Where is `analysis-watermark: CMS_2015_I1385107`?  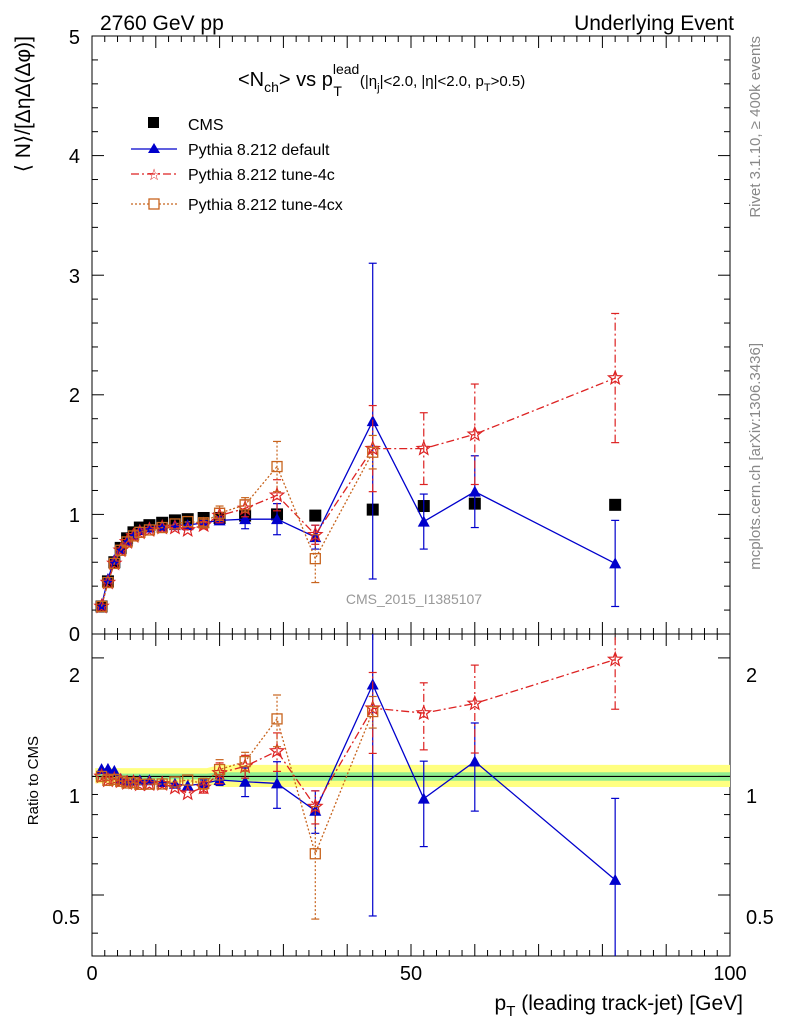 analysis-watermark: CMS_2015_I1385107 is located at coordinates (414, 599).